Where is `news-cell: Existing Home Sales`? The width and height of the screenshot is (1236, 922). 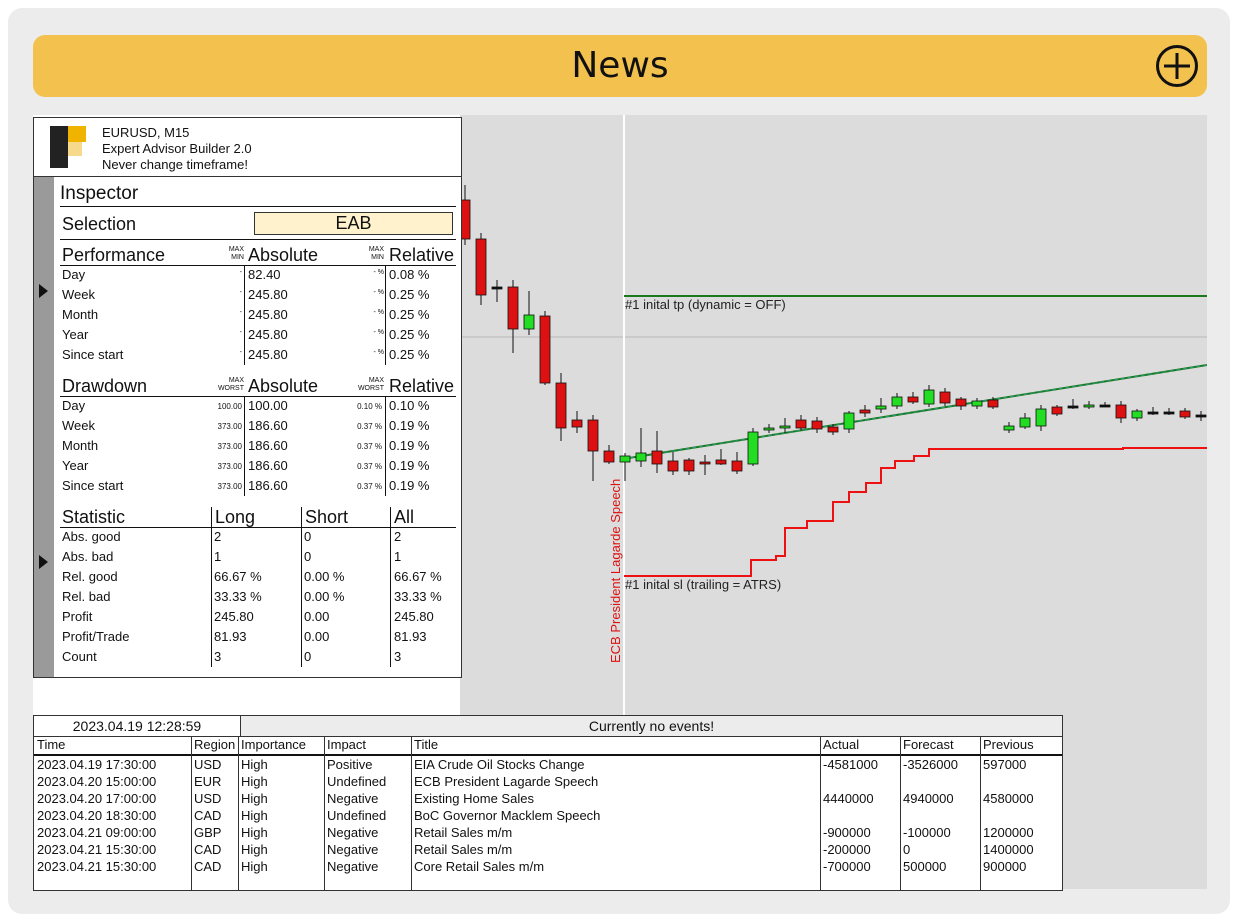 news-cell: Existing Home Sales is located at coordinates (474, 798).